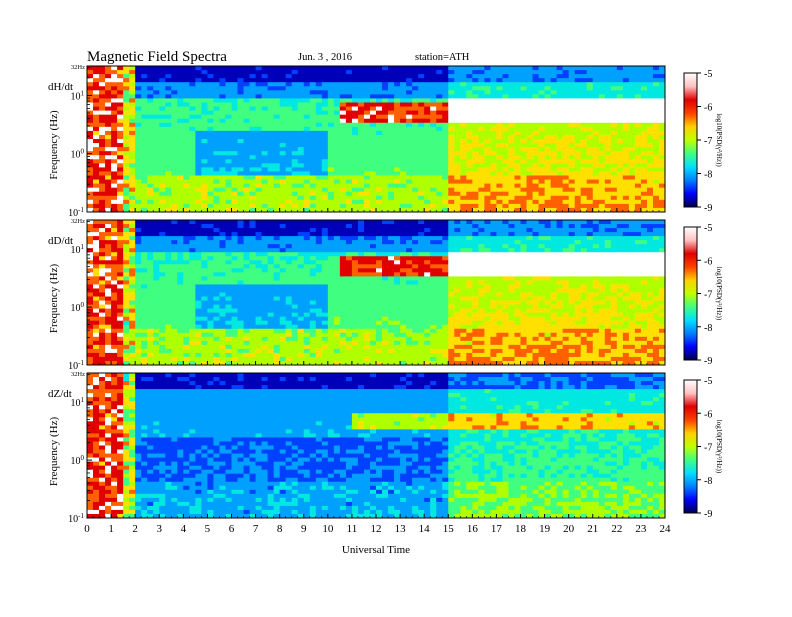 The width and height of the screenshot is (792, 617). Describe the element at coordinates (304, 529) in the screenshot. I see `x-tick-label: 9` at that location.